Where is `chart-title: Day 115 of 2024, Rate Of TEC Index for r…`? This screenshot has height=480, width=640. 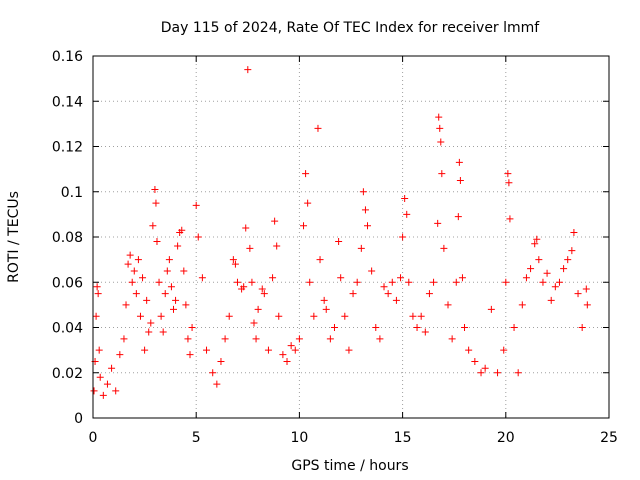 chart-title: Day 115 of 2024, Rate Of TEC Index for r… is located at coordinates (351, 28).